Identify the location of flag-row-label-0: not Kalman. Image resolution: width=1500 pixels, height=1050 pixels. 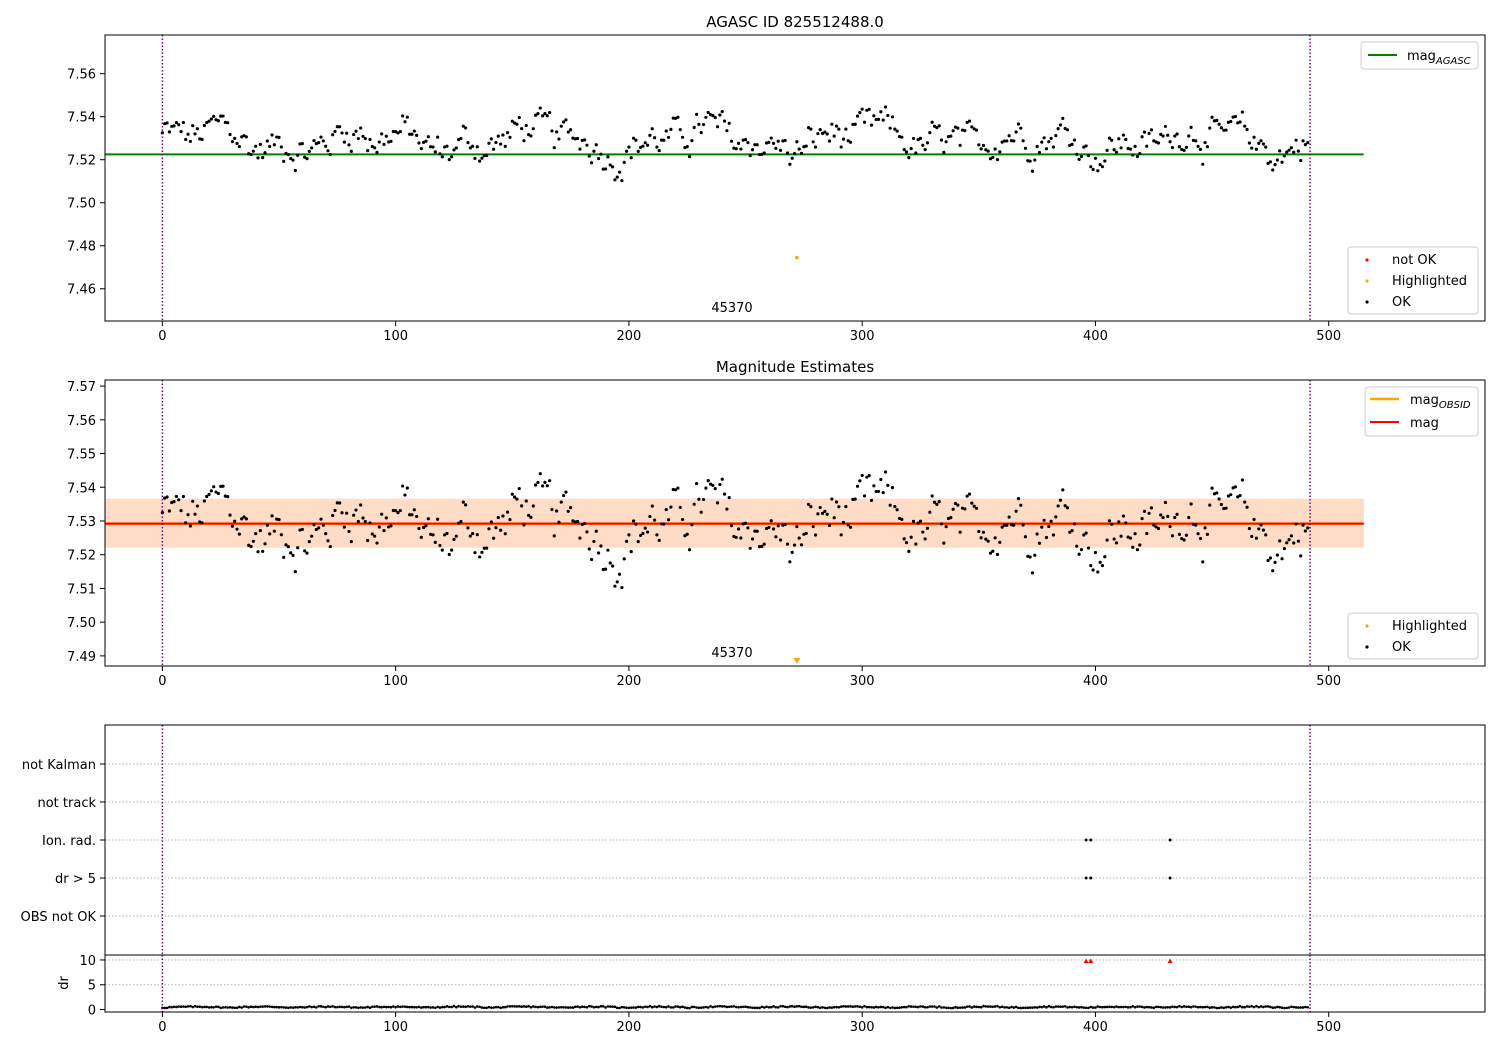
(59, 765).